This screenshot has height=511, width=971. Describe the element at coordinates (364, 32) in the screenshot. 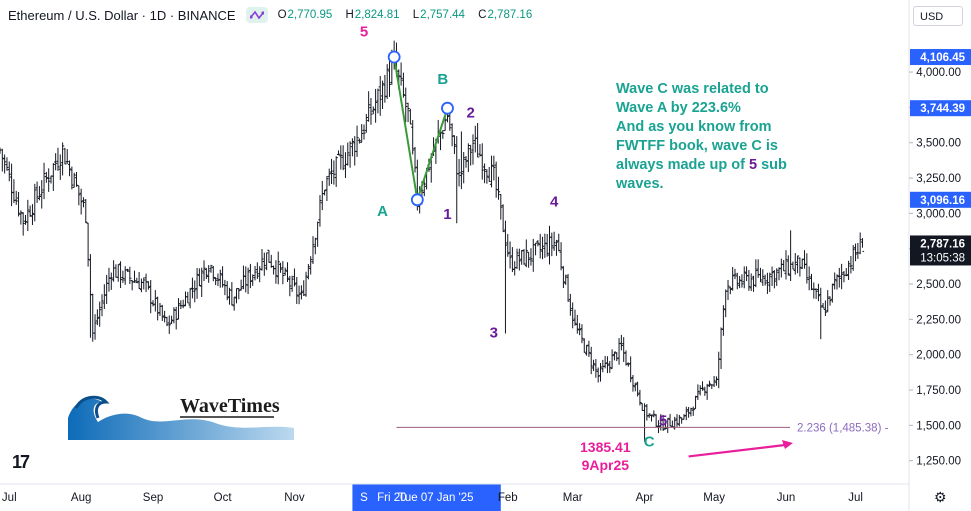

I see `wave-label: 5` at that location.